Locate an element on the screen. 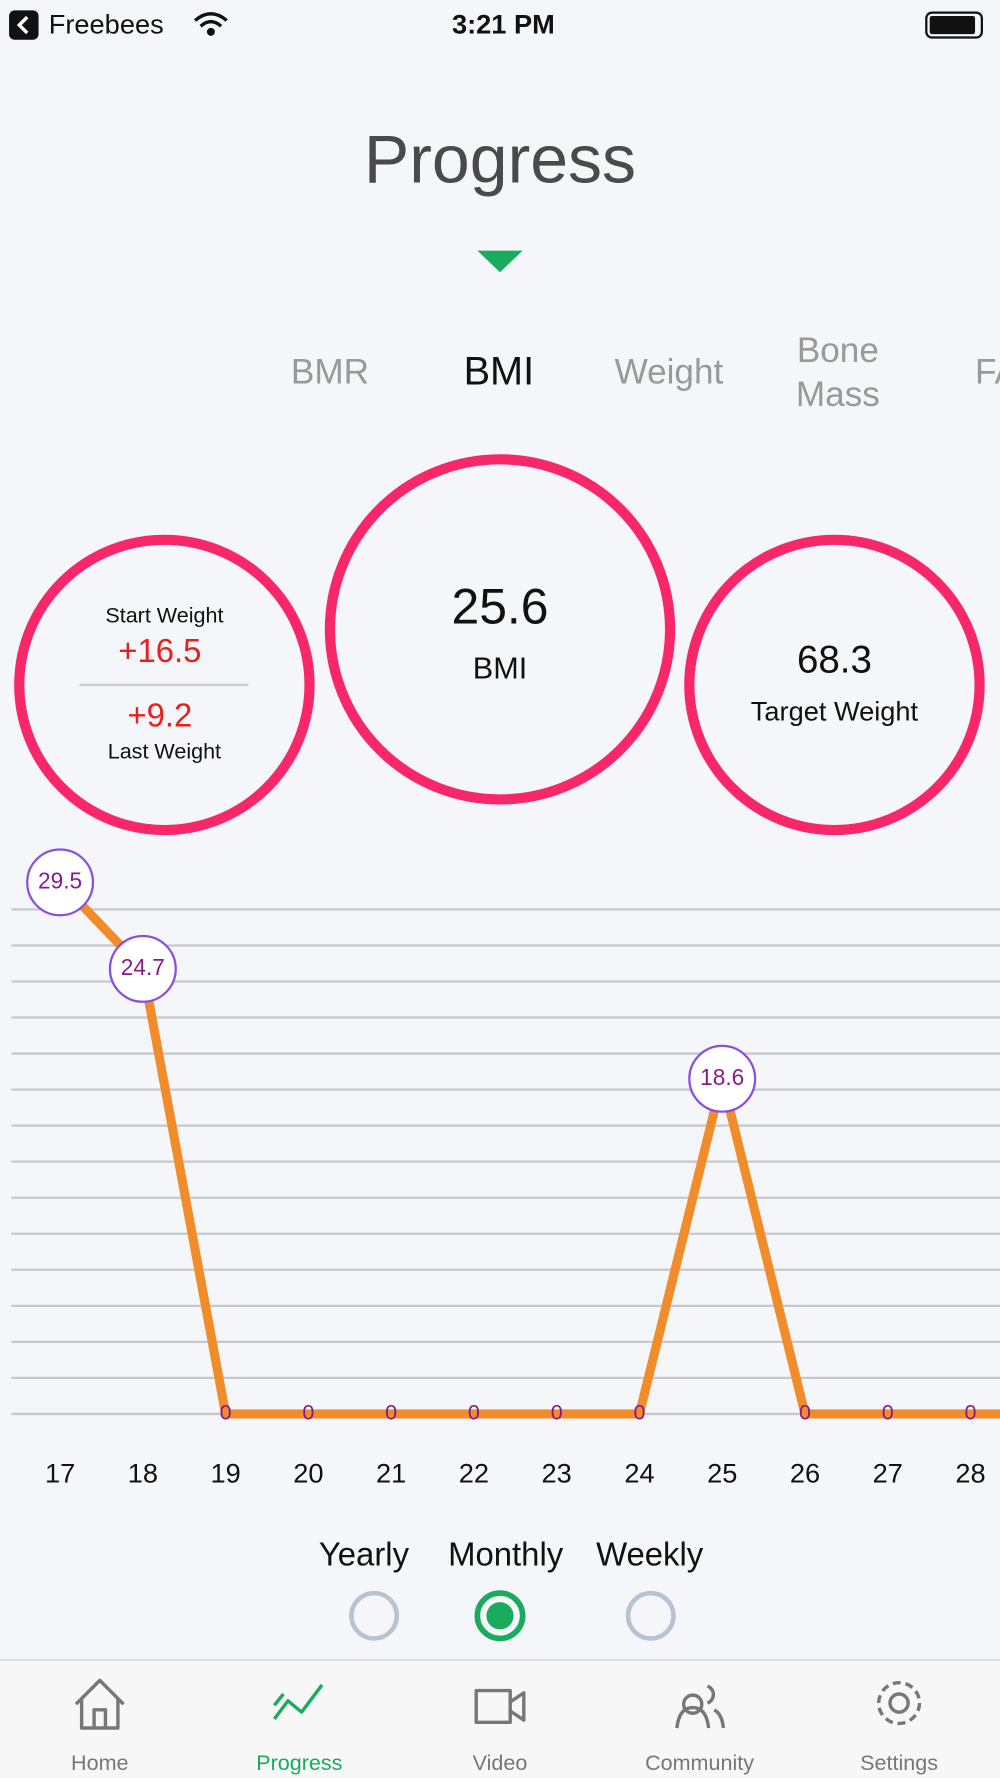 The image size is (1000, 1778). video-icon is located at coordinates (500, 1706).